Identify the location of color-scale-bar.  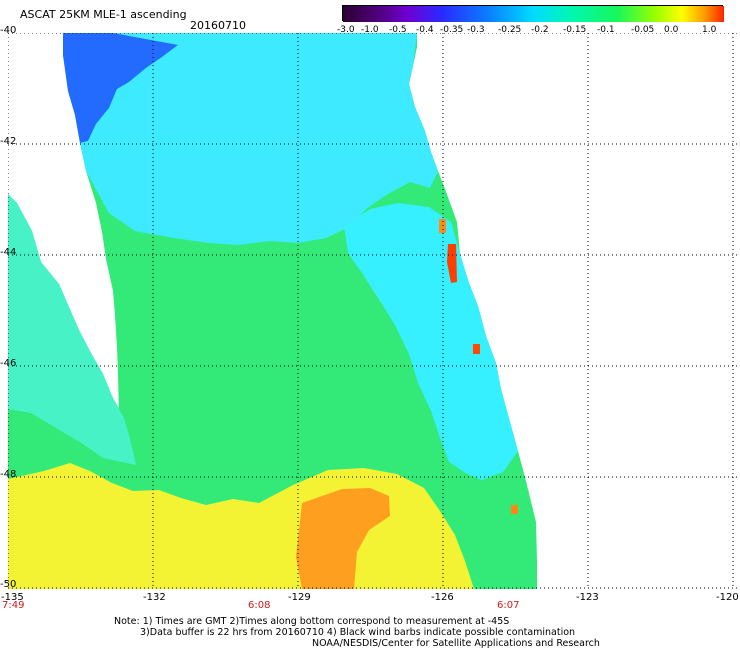
(533, 13).